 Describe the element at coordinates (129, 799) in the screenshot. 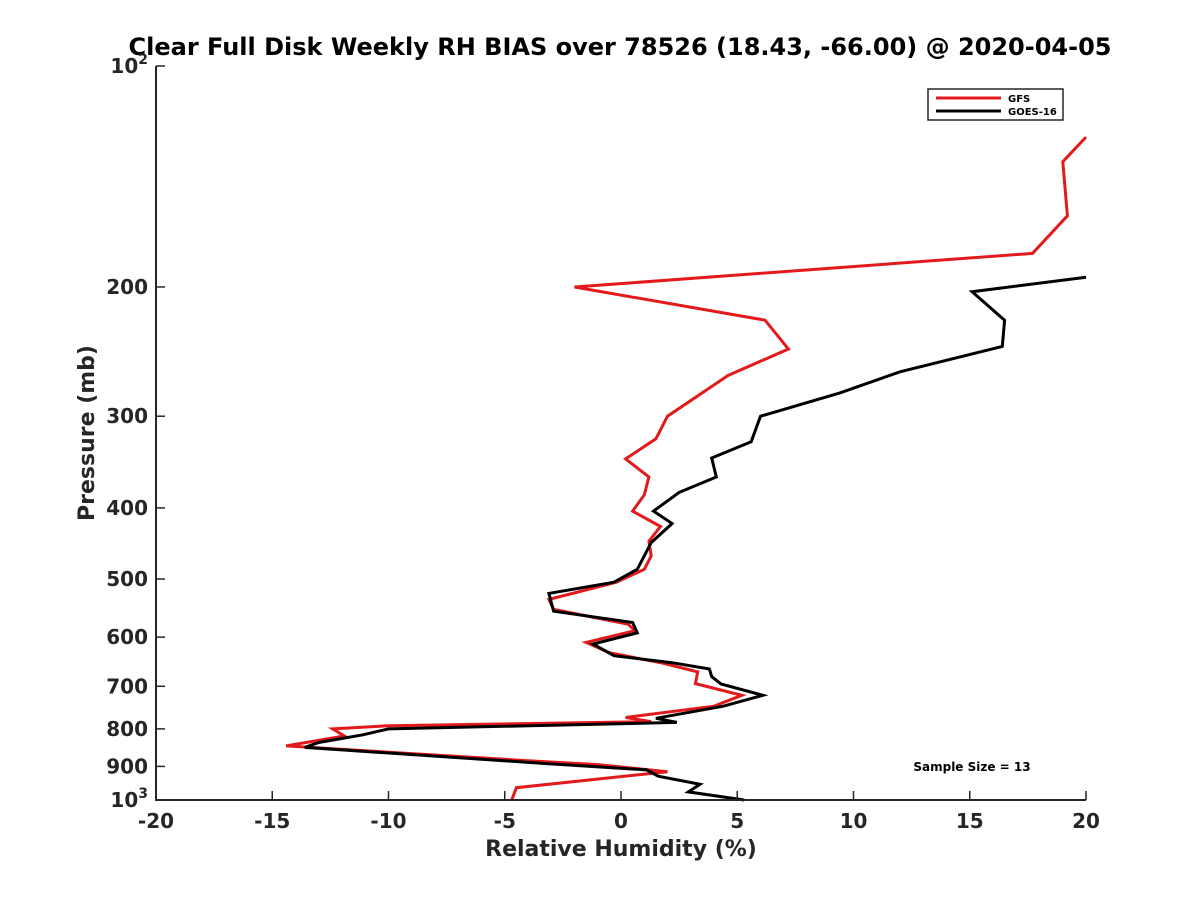

I see `y-tick-label: 10³` at that location.